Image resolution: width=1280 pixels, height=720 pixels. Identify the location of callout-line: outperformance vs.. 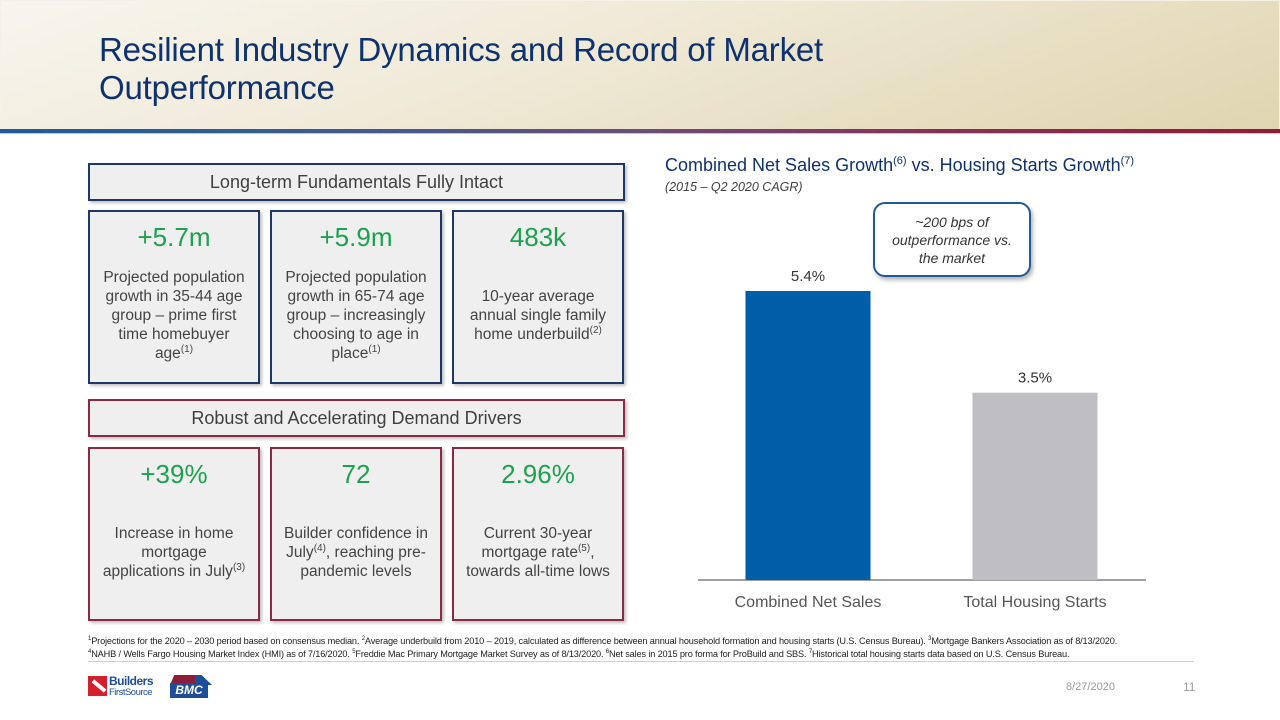
(952, 239).